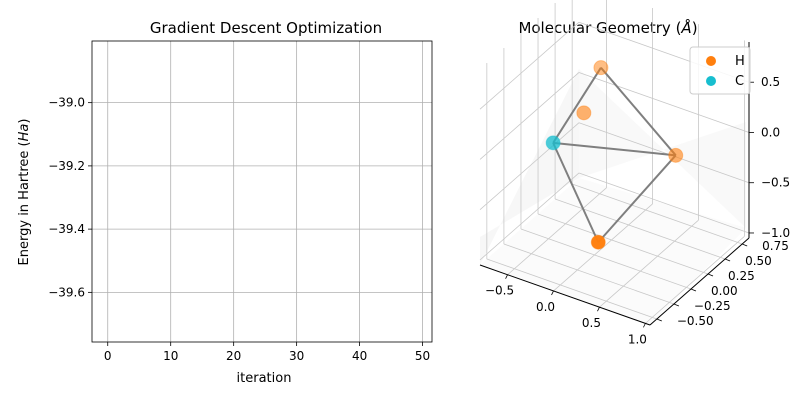 The height and width of the screenshot is (400, 800). What do you see at coordinates (296, 356) in the screenshot?
I see `x-tick-label: 30` at bounding box center [296, 356].